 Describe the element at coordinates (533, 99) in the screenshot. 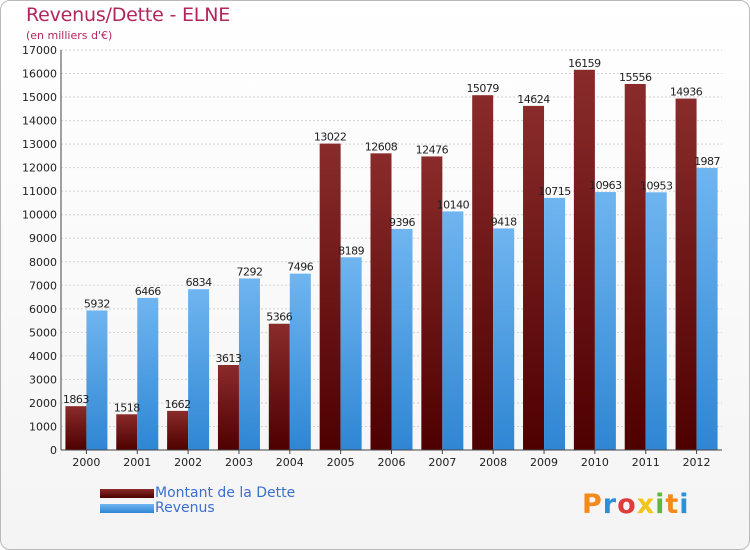

I see `bar-label-debt: 14624` at that location.